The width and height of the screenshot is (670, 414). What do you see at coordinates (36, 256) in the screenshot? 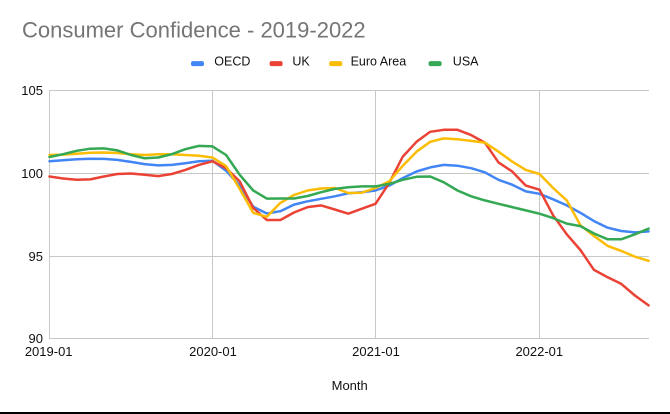
I see `svg-text: 95` at bounding box center [36, 256].